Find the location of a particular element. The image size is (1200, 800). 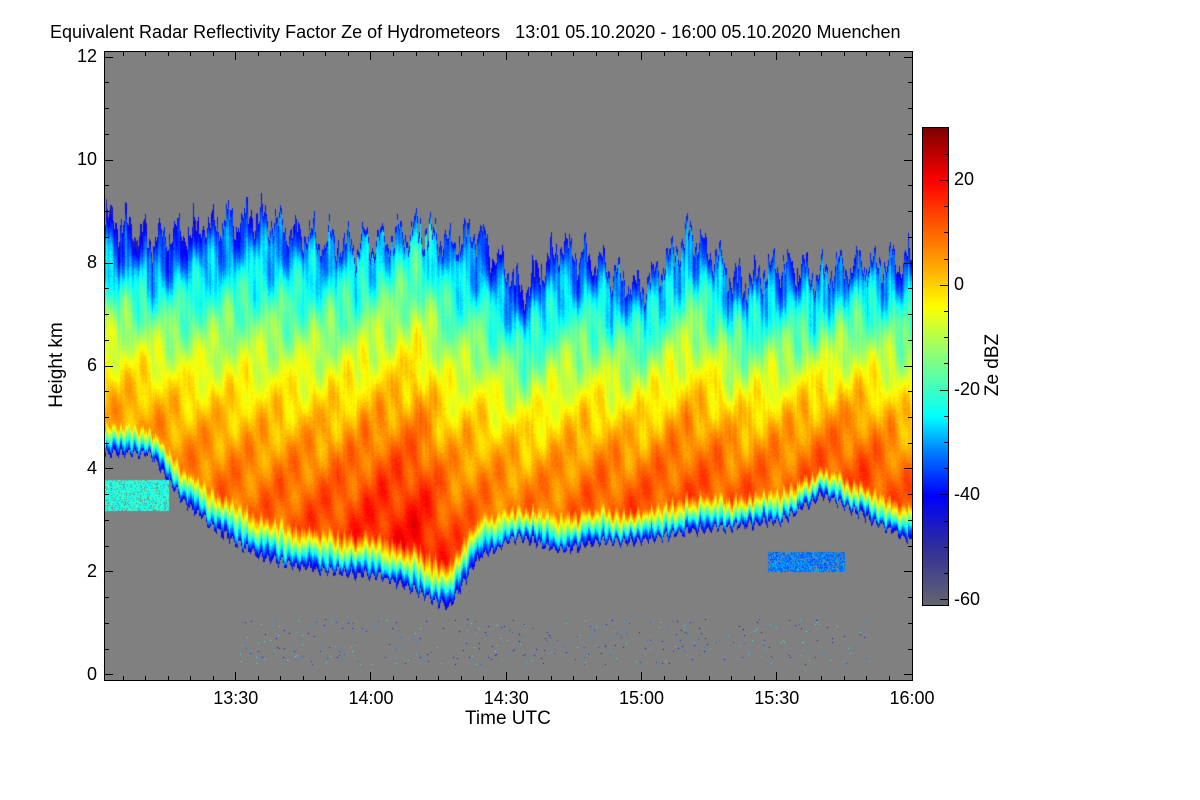

x-tick-label: 16:00 is located at coordinates (912, 698).